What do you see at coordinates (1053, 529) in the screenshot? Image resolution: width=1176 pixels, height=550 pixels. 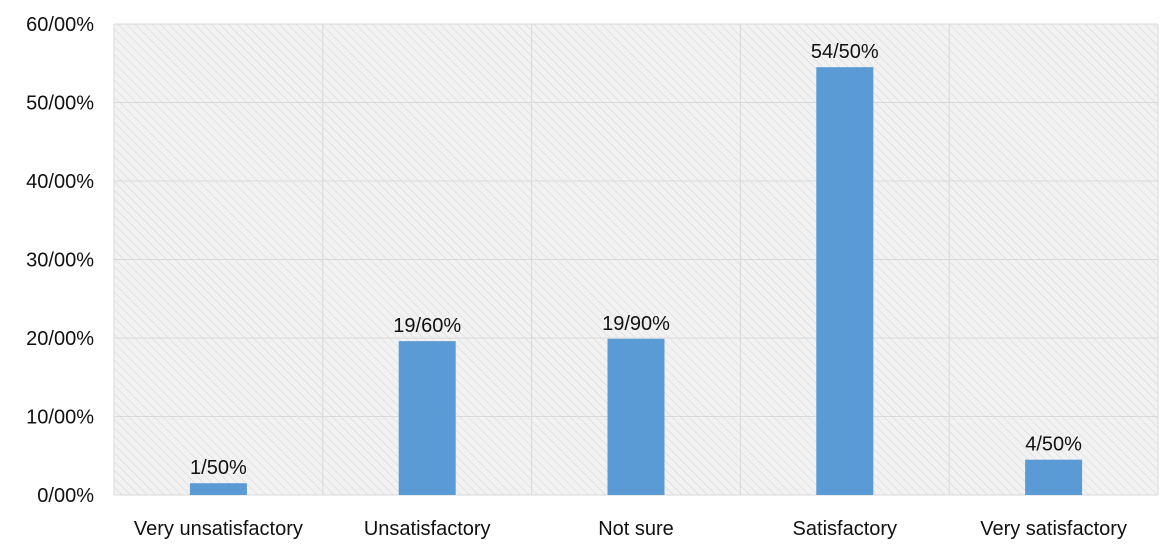 I see `x-category-label: Very satisfactory` at bounding box center [1053, 529].